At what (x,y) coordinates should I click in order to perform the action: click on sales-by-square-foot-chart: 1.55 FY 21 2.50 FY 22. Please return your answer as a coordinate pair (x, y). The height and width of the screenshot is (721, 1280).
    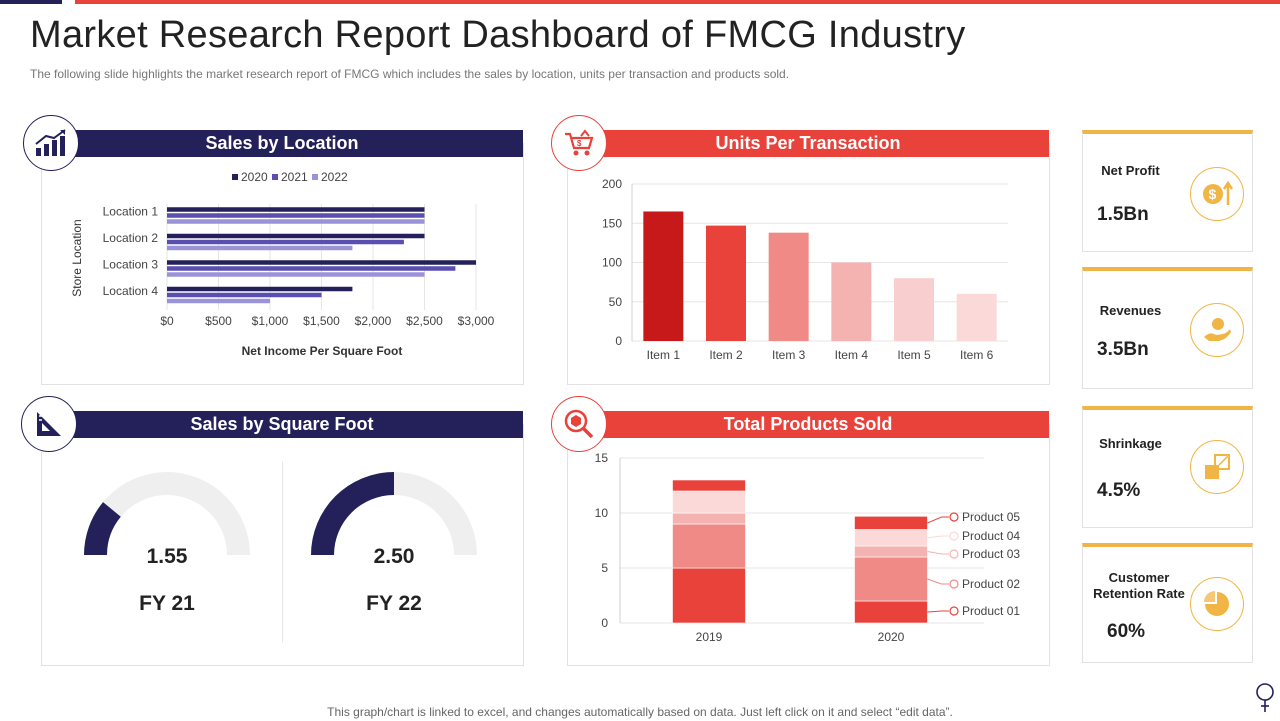
    Looking at the image, I should click on (280, 543).